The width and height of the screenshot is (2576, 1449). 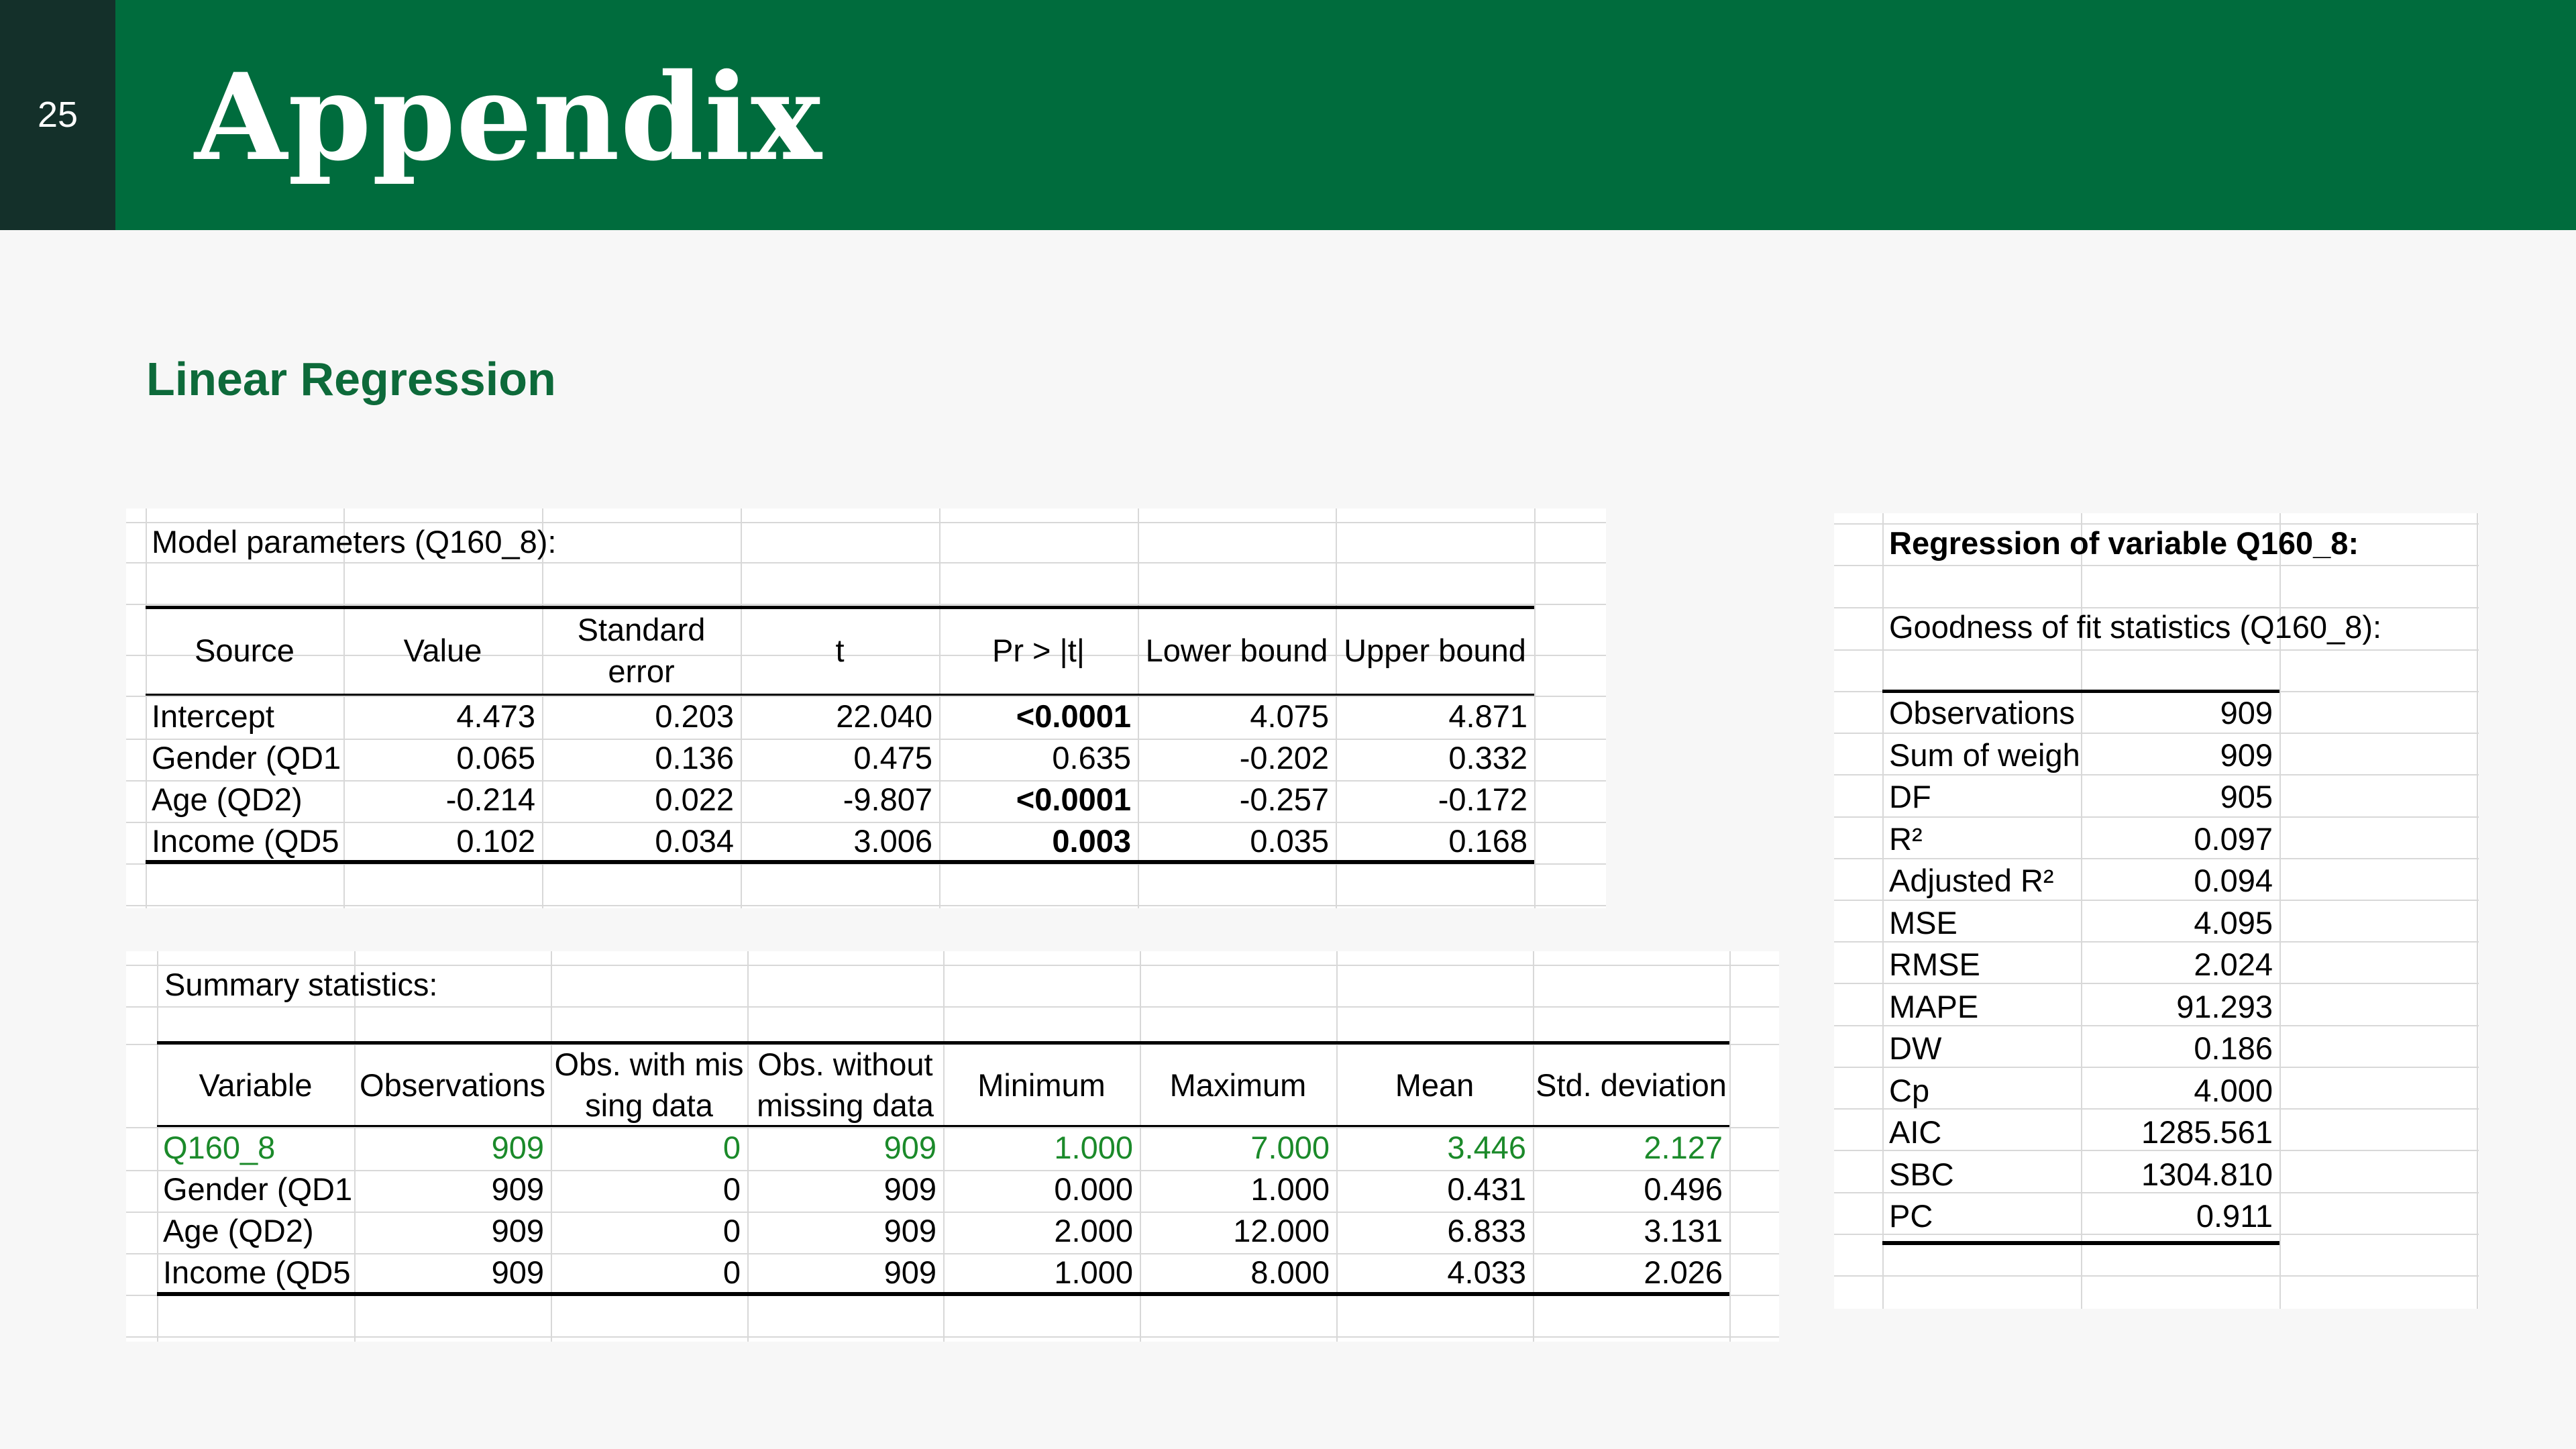 What do you see at coordinates (1906, 838) in the screenshot?
I see `regression-stat-label: R²` at bounding box center [1906, 838].